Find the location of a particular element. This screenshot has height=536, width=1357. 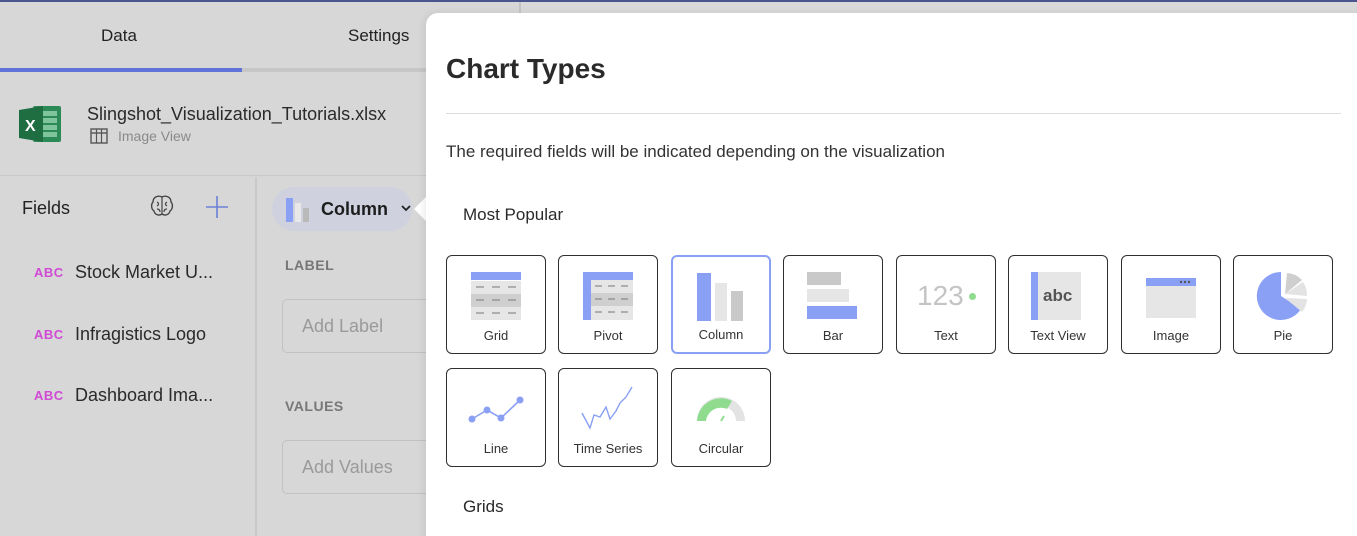

popover-pointer is located at coordinates (420, 209).